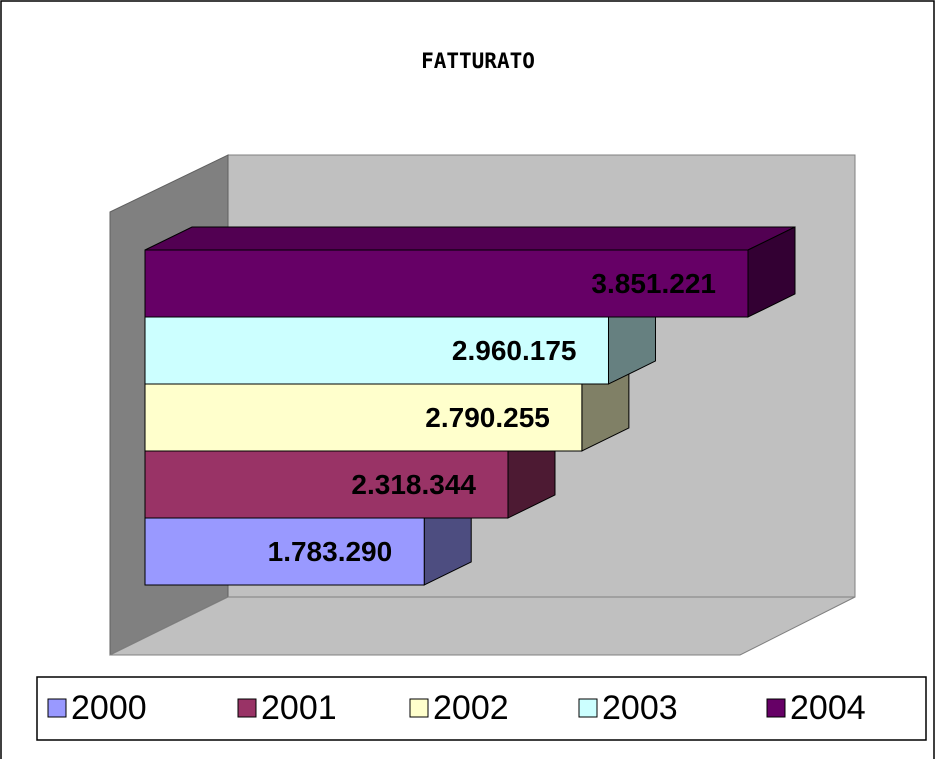 Image resolution: width=936 pixels, height=759 pixels. What do you see at coordinates (653, 283) in the screenshot?
I see `data-label: 3.851.221` at bounding box center [653, 283].